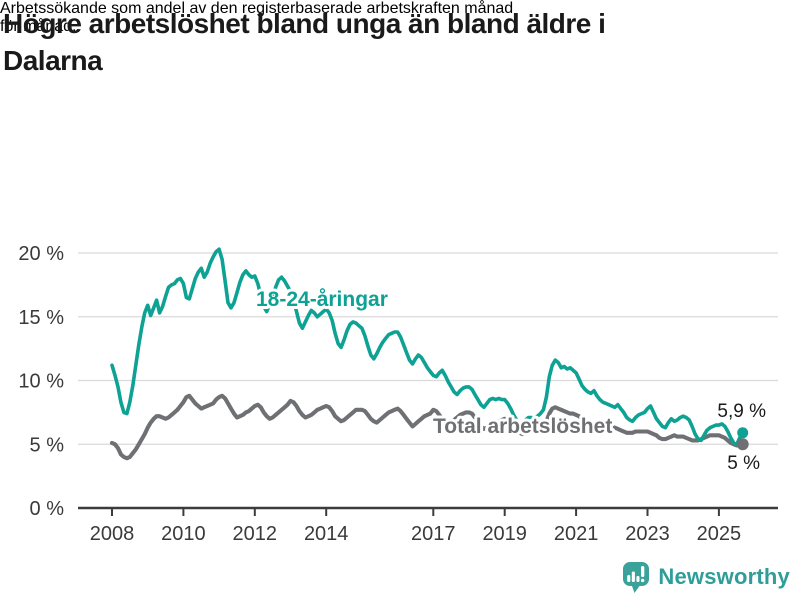  What do you see at coordinates (53, 61) in the screenshot?
I see `title-line-2: Dalarna` at bounding box center [53, 61].